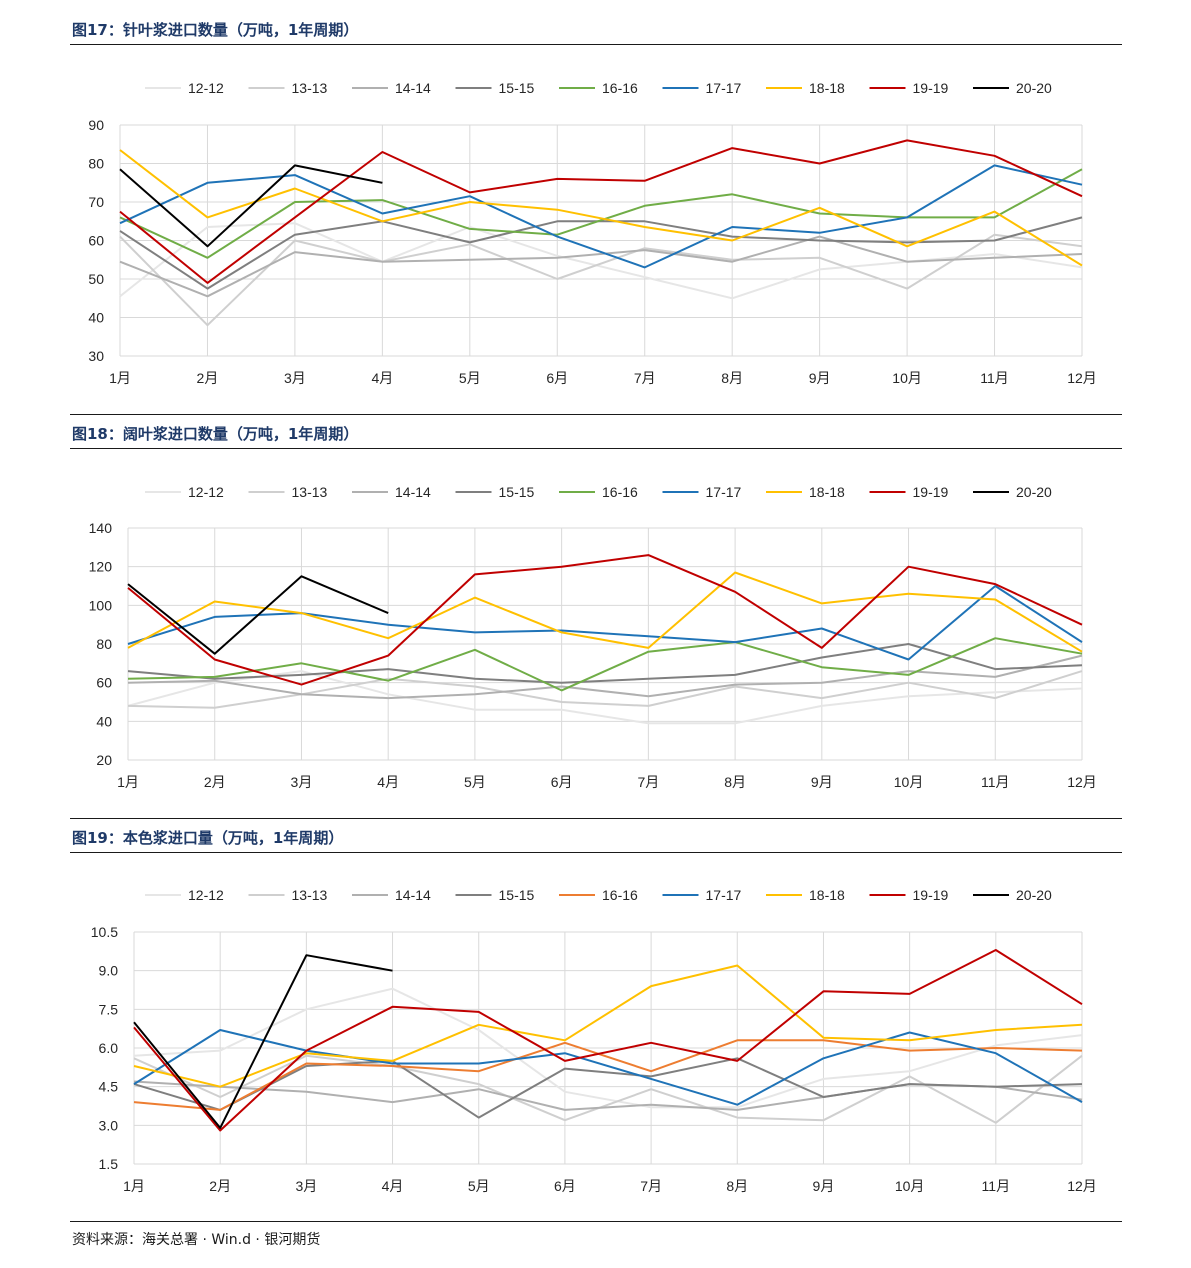  What do you see at coordinates (109, 971) in the screenshot?
I see `y-tick-label: 9.0` at bounding box center [109, 971].